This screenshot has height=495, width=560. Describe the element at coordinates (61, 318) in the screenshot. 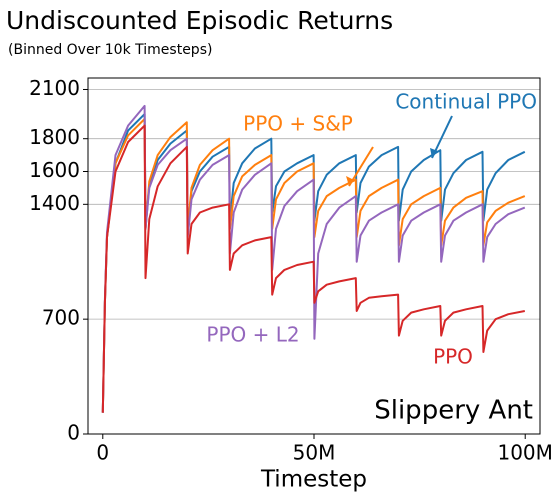

I see `y-tick-label: 700` at that location.